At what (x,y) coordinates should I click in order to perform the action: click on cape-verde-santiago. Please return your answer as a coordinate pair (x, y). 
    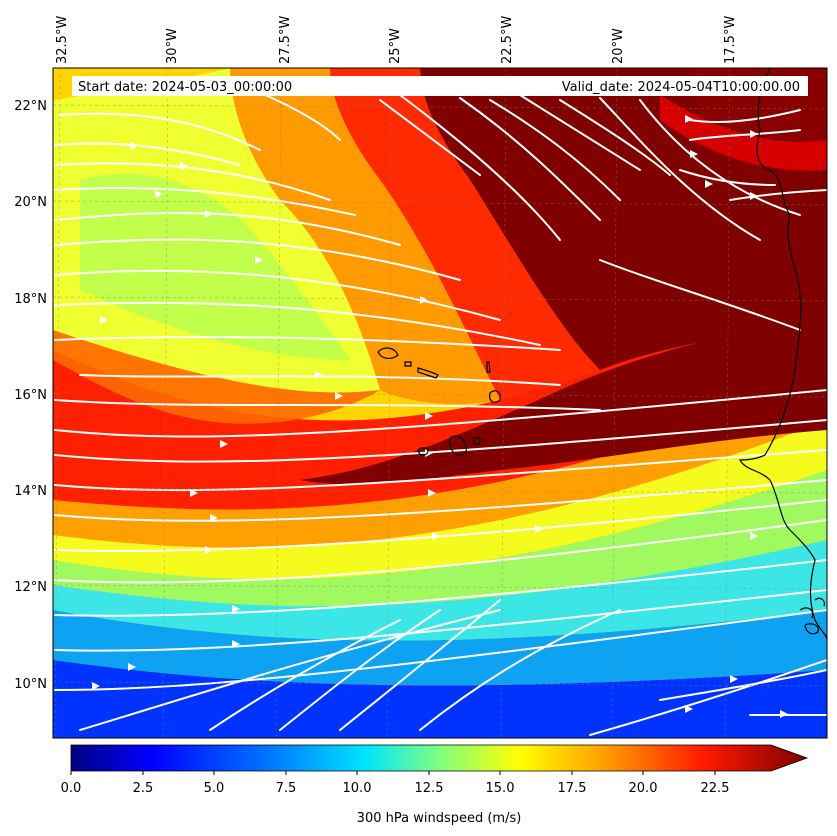
    Looking at the image, I should click on (458, 445).